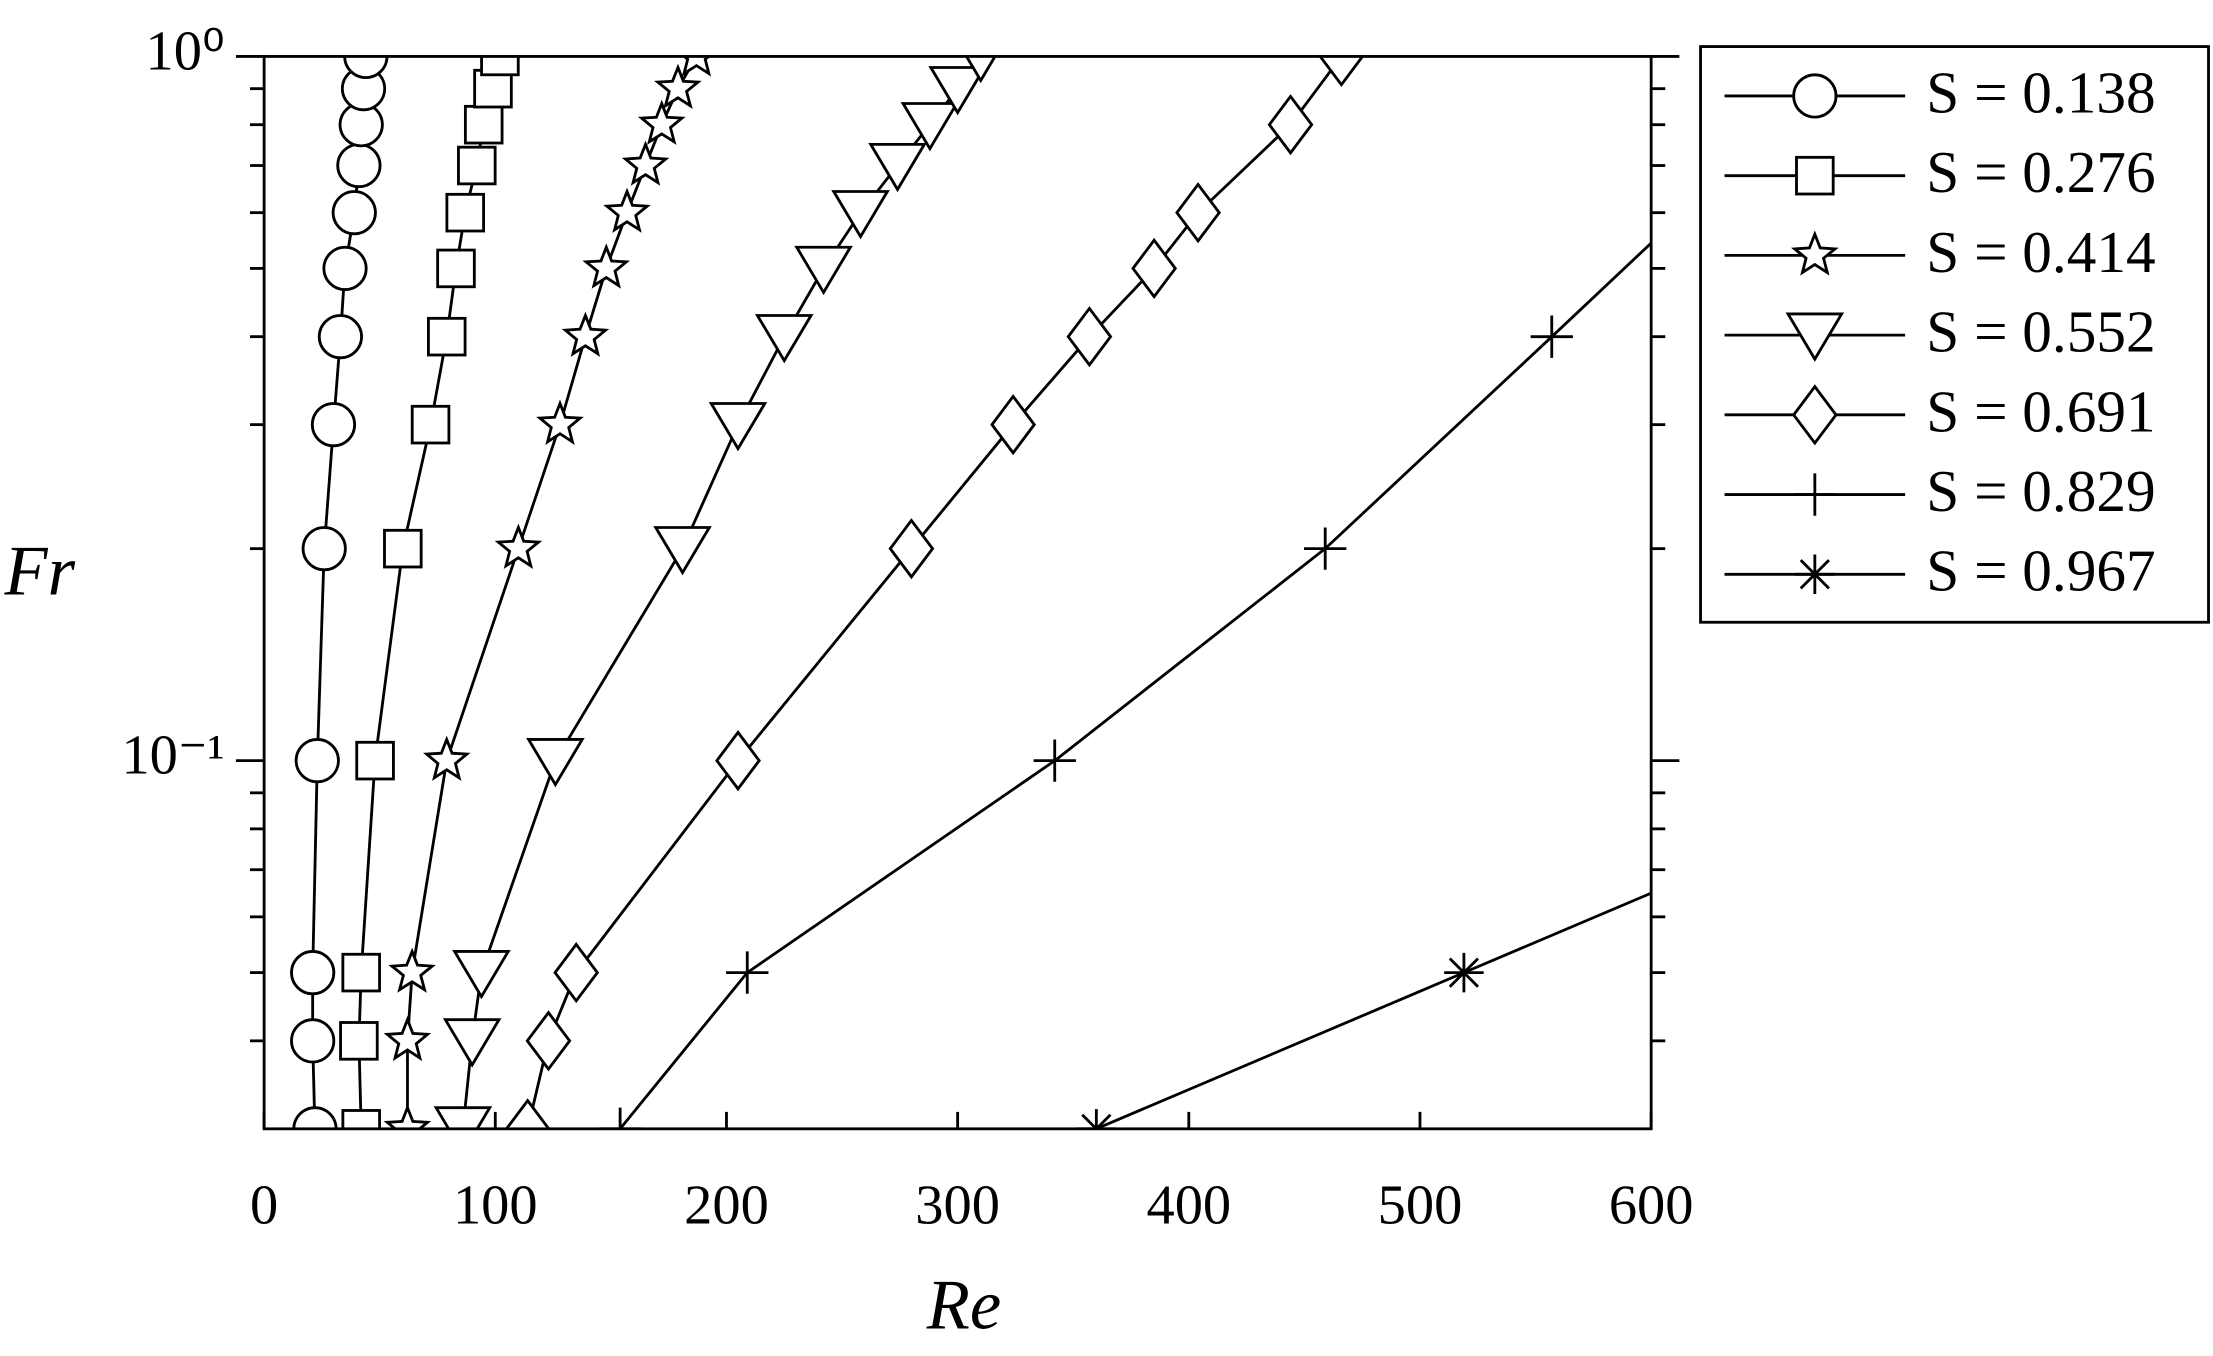 This screenshot has height=1356, width=2213. What do you see at coordinates (185, 51) in the screenshot?
I see `y-tick-label: 10⁰` at bounding box center [185, 51].